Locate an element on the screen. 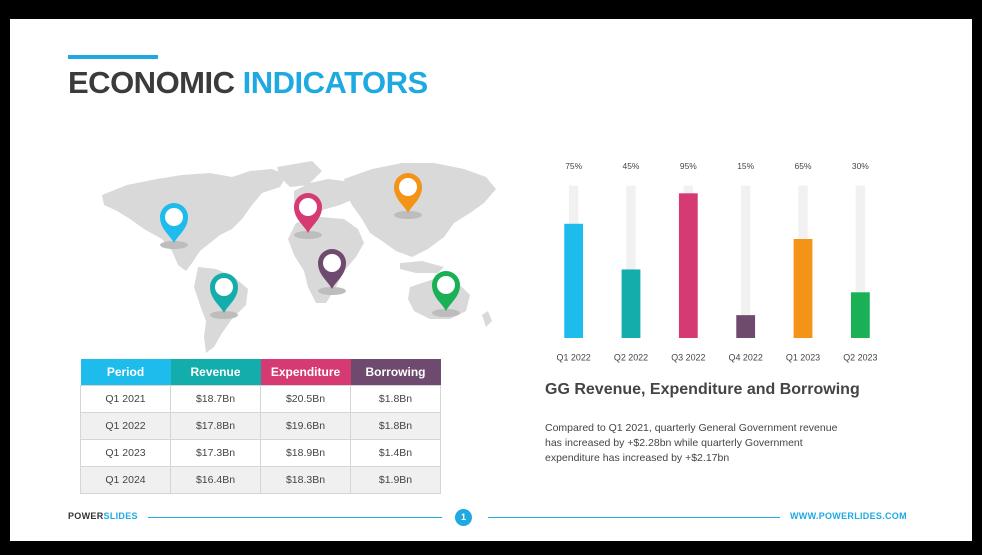  title-accent-line is located at coordinates (113, 57).